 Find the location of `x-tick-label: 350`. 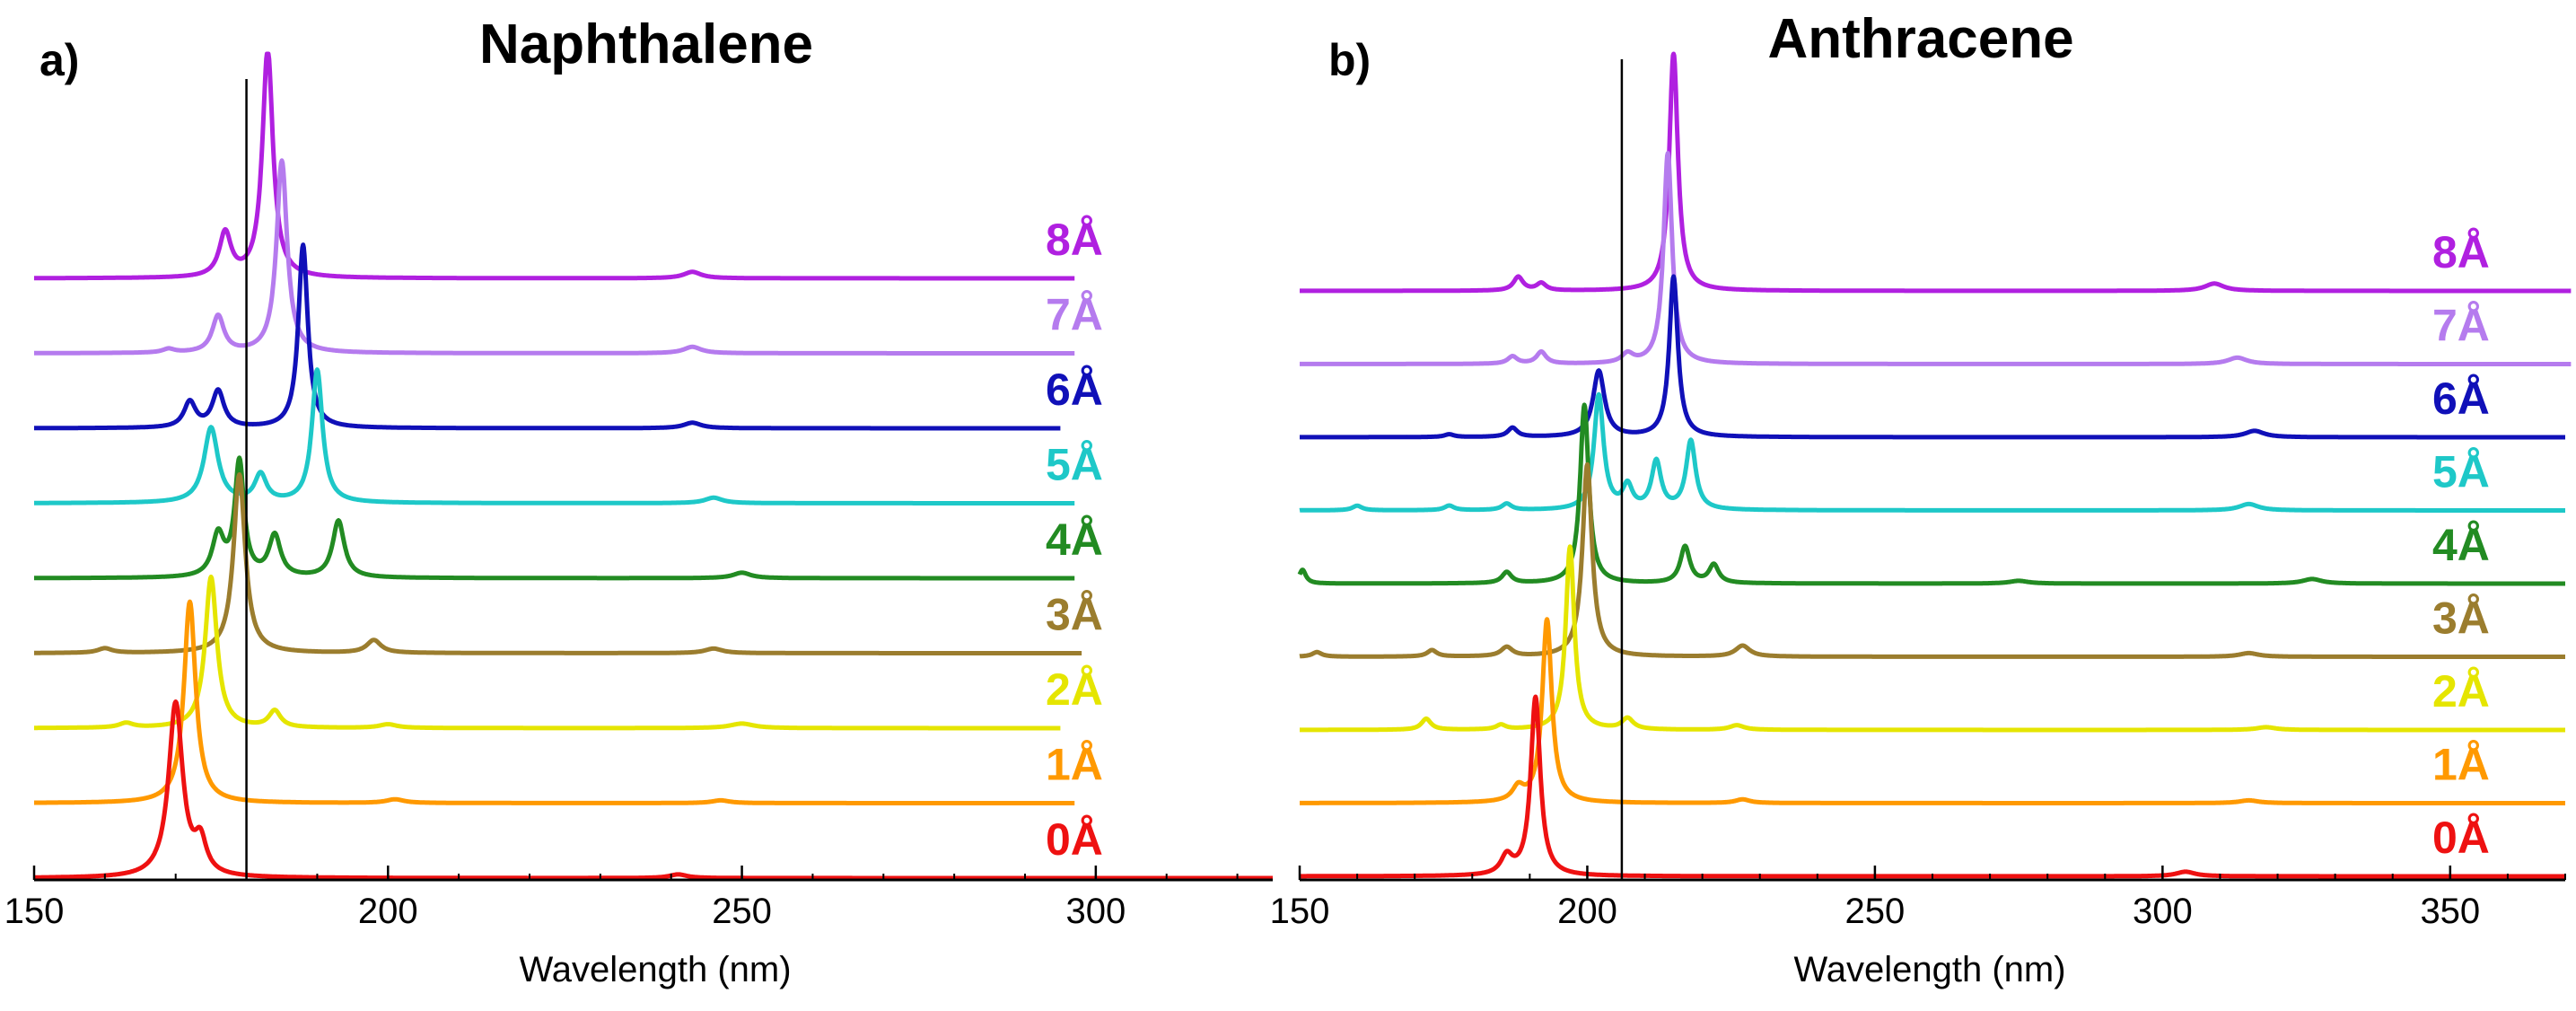

x-tick-label: 350 is located at coordinates (2450, 911).